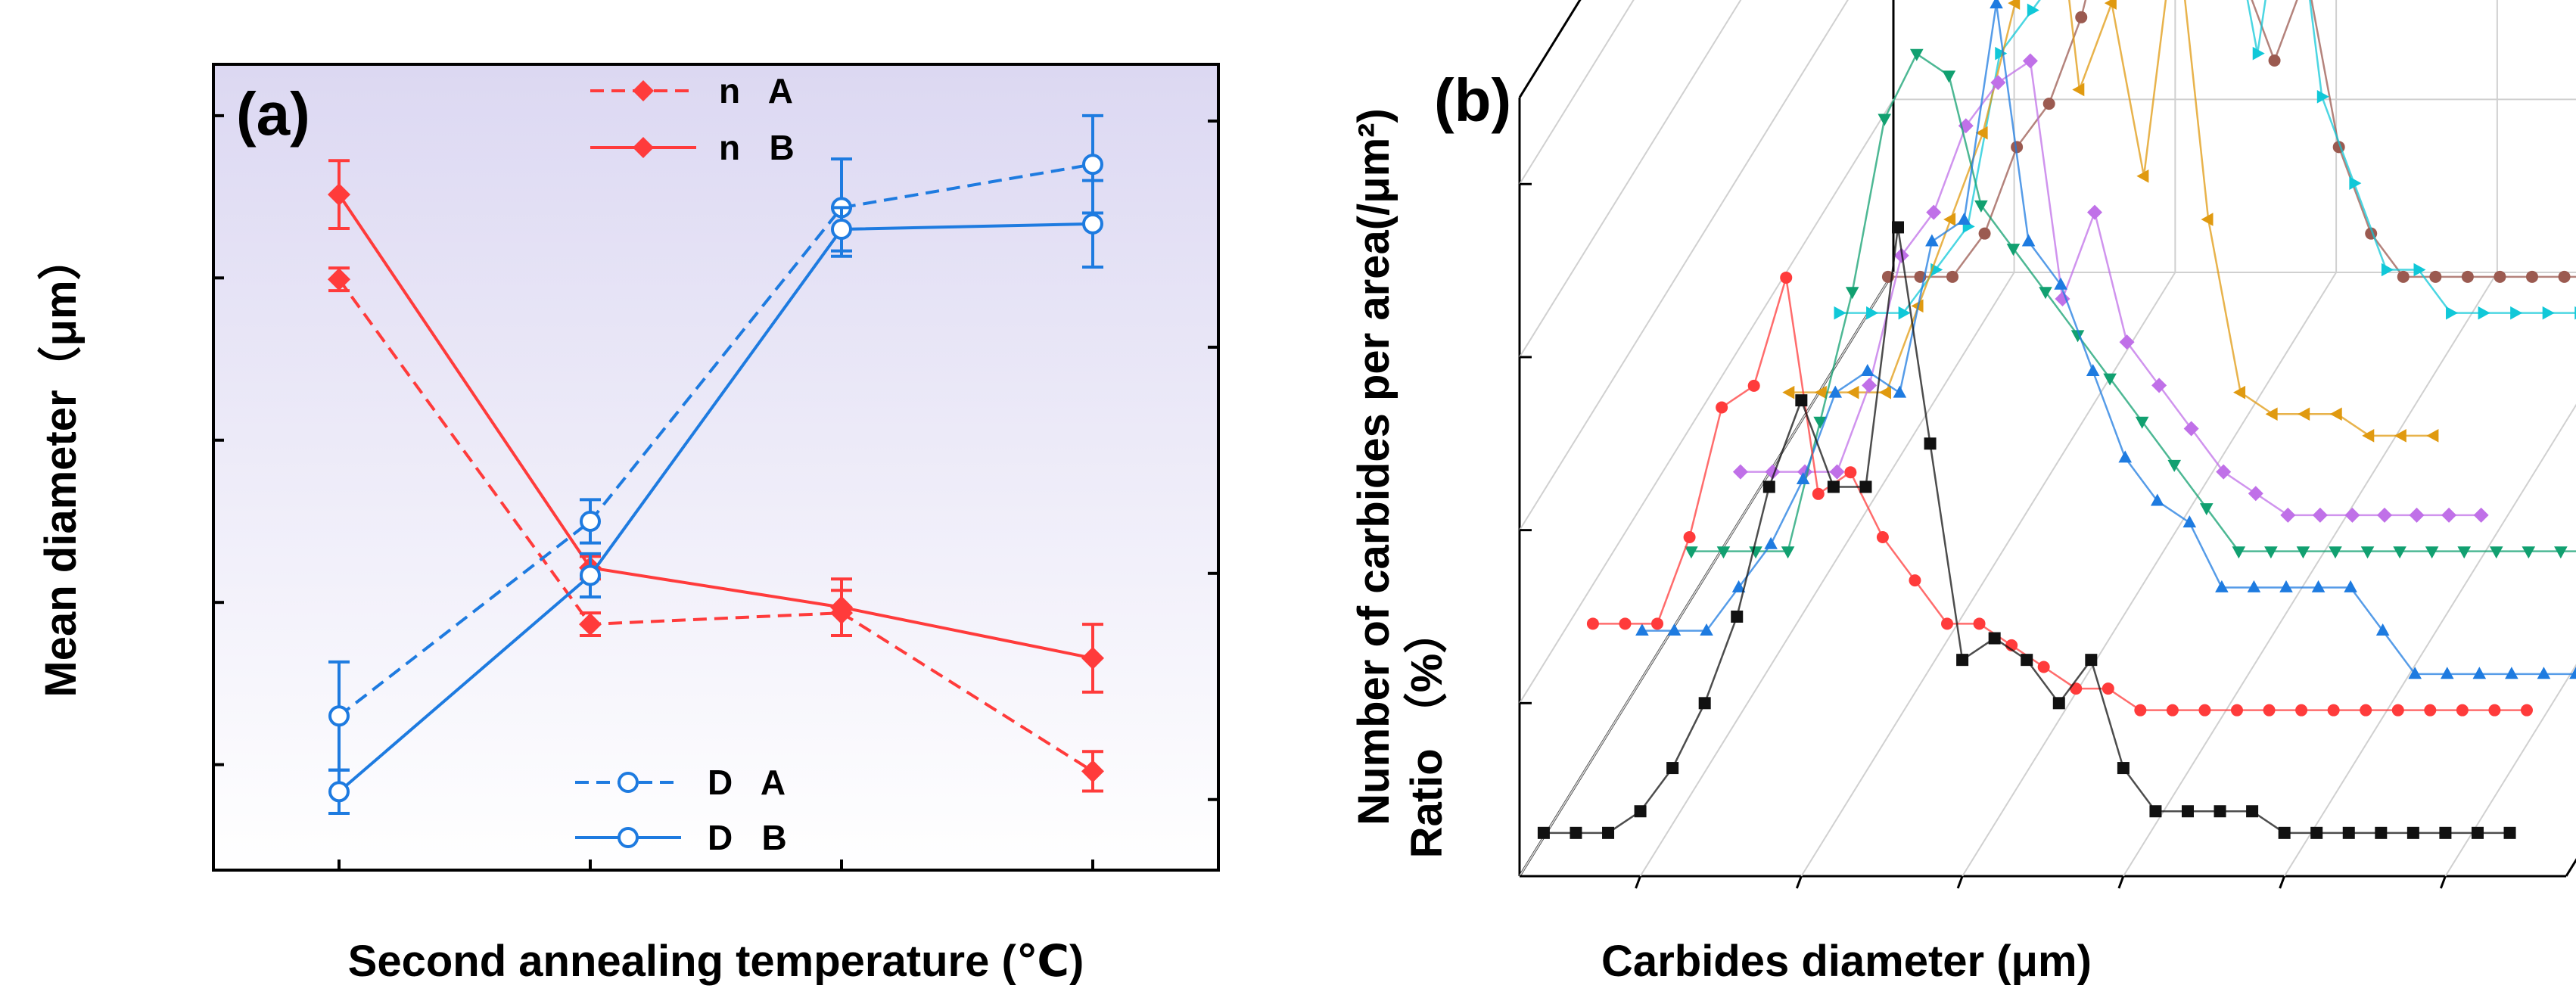  I want to click on panel-a-ylabel-left: Mean diameter（μm）, so click(61, 466).